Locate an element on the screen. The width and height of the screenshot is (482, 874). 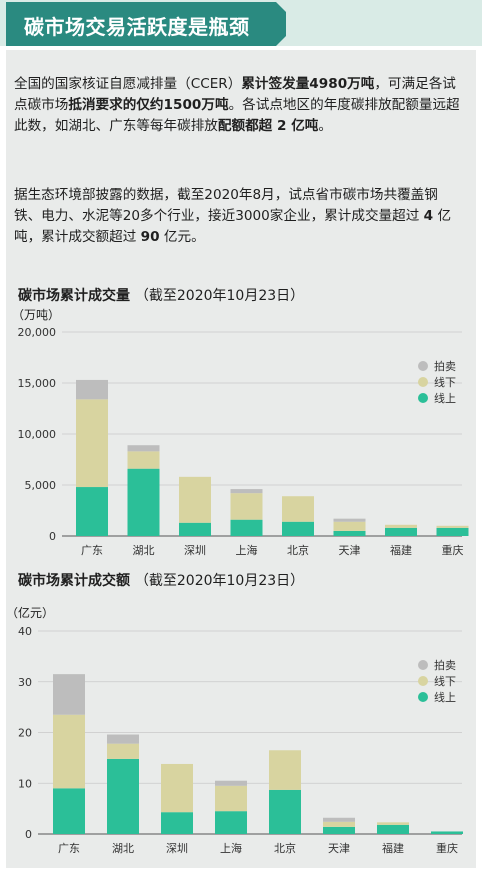
chart1-subtitle: （截至2020年10月23日） is located at coordinates (219, 296).